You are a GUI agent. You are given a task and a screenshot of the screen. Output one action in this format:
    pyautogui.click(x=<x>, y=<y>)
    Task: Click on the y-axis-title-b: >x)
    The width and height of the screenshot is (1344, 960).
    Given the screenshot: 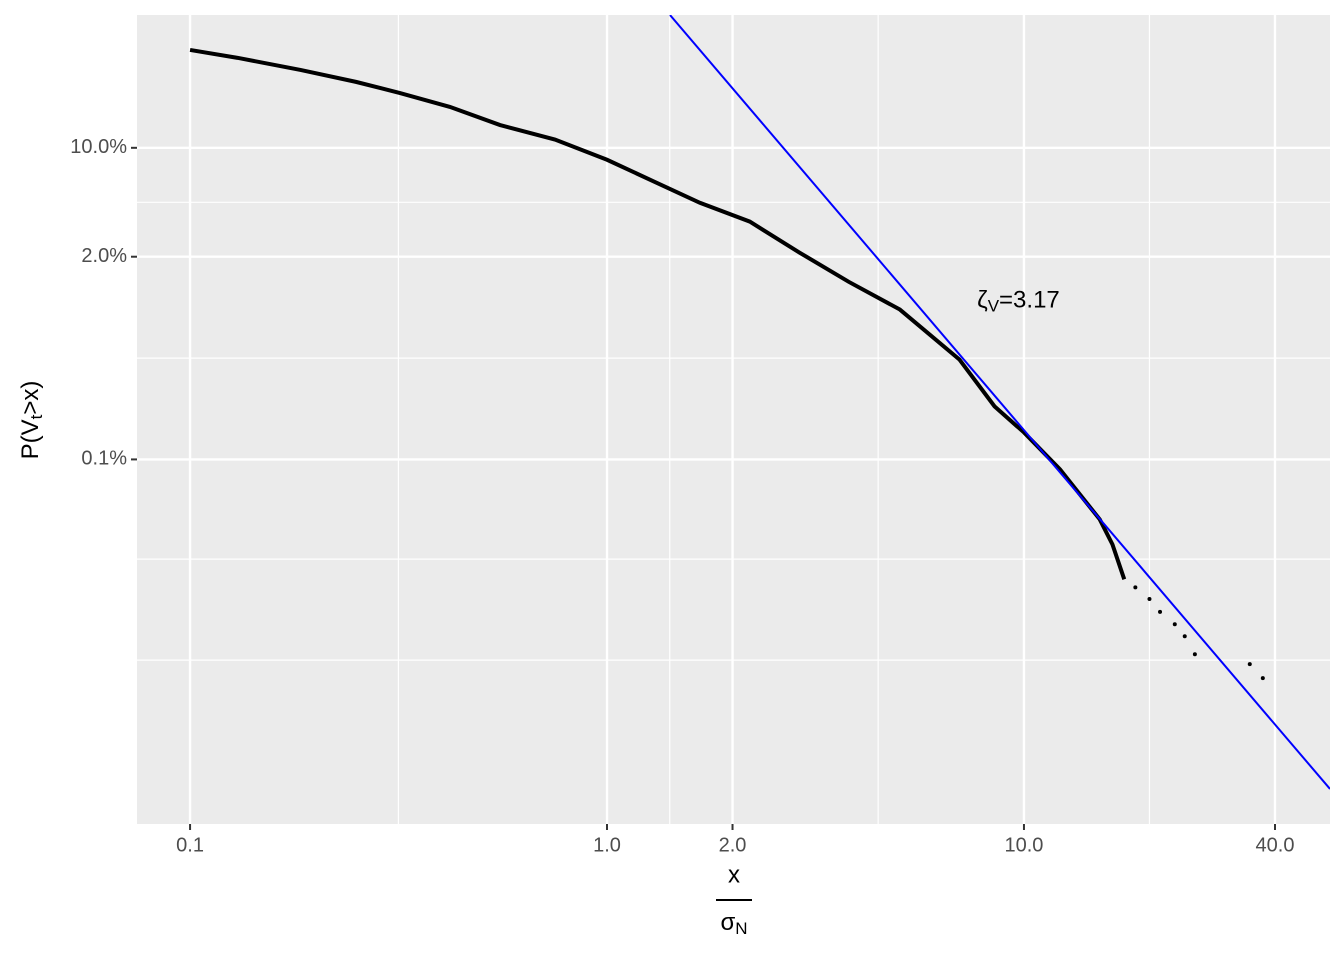 What is the action you would take?
    pyautogui.click(x=30, y=398)
    